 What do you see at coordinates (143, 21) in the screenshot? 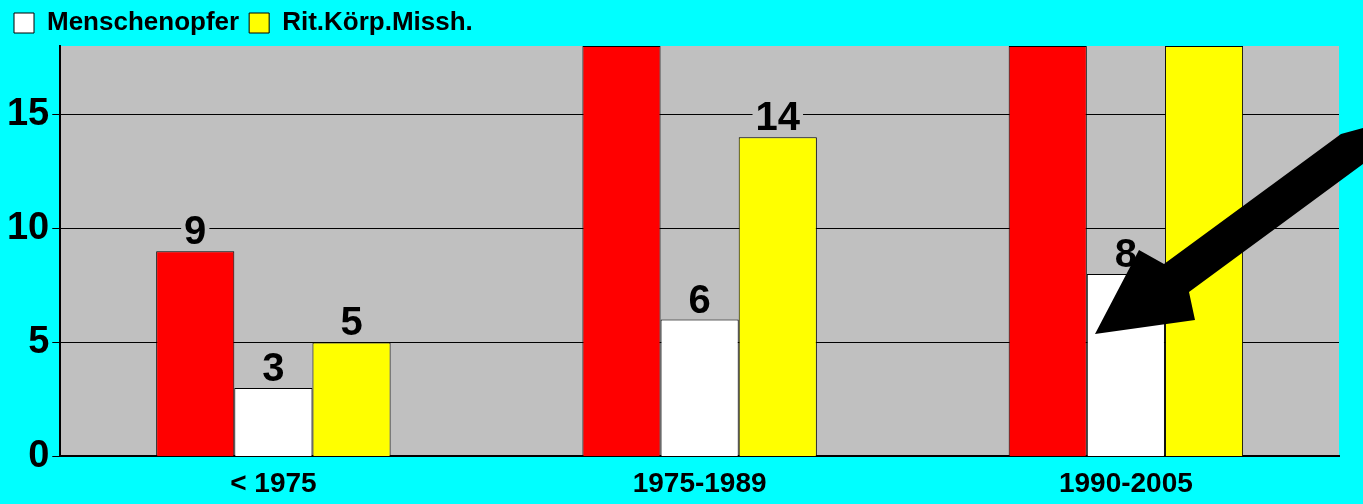
I see `legend-label: Menschenopfer` at bounding box center [143, 21].